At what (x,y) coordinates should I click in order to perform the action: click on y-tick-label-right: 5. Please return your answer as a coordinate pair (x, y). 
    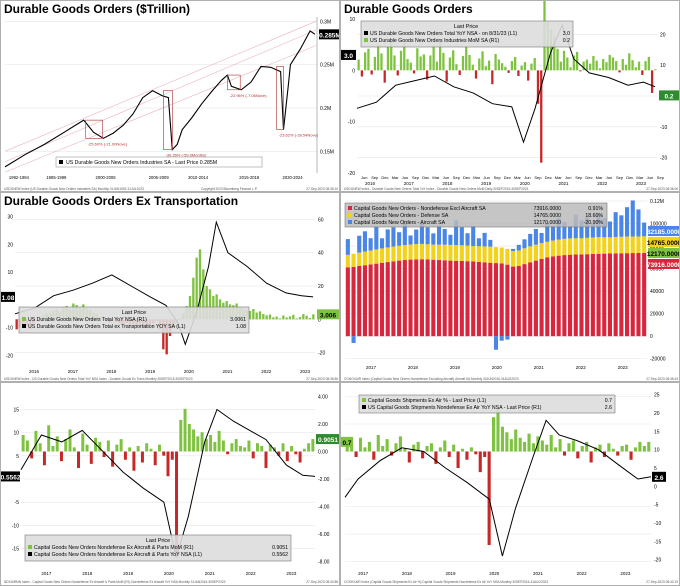
    Looking at the image, I should click on (655, 469).